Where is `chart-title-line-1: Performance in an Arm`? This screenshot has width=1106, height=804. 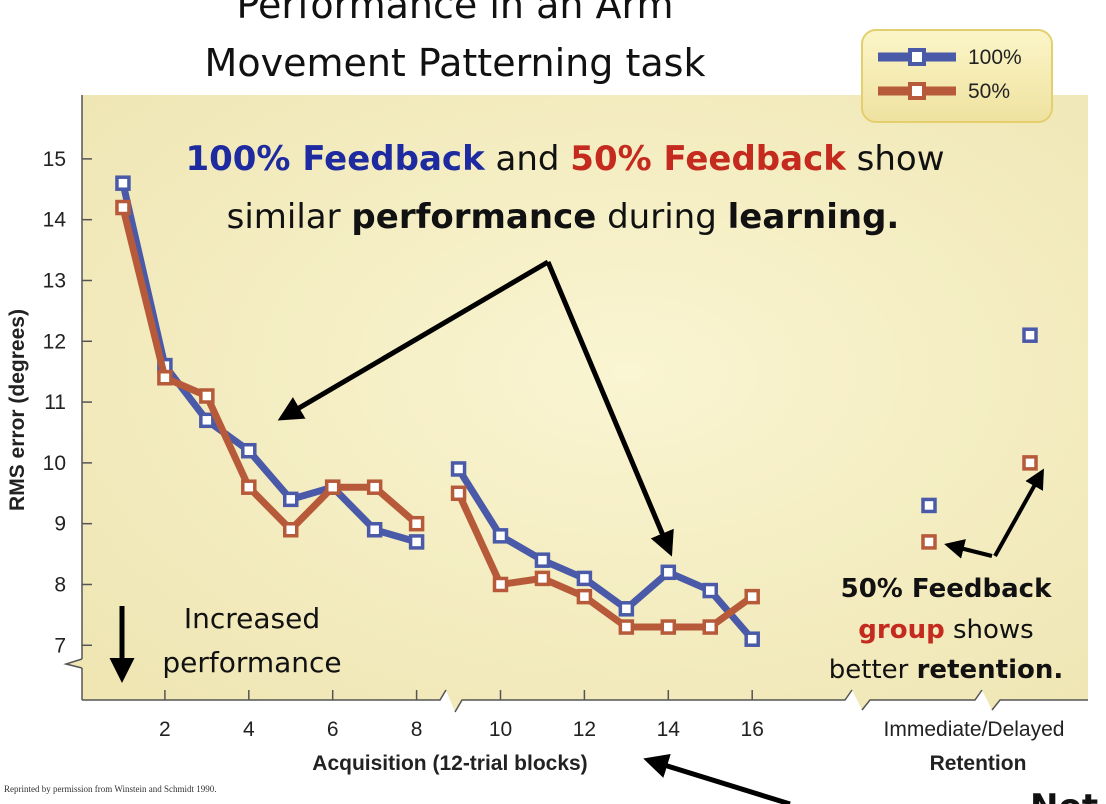
chart-title-line-1: Performance in an Arm is located at coordinates (454, 13).